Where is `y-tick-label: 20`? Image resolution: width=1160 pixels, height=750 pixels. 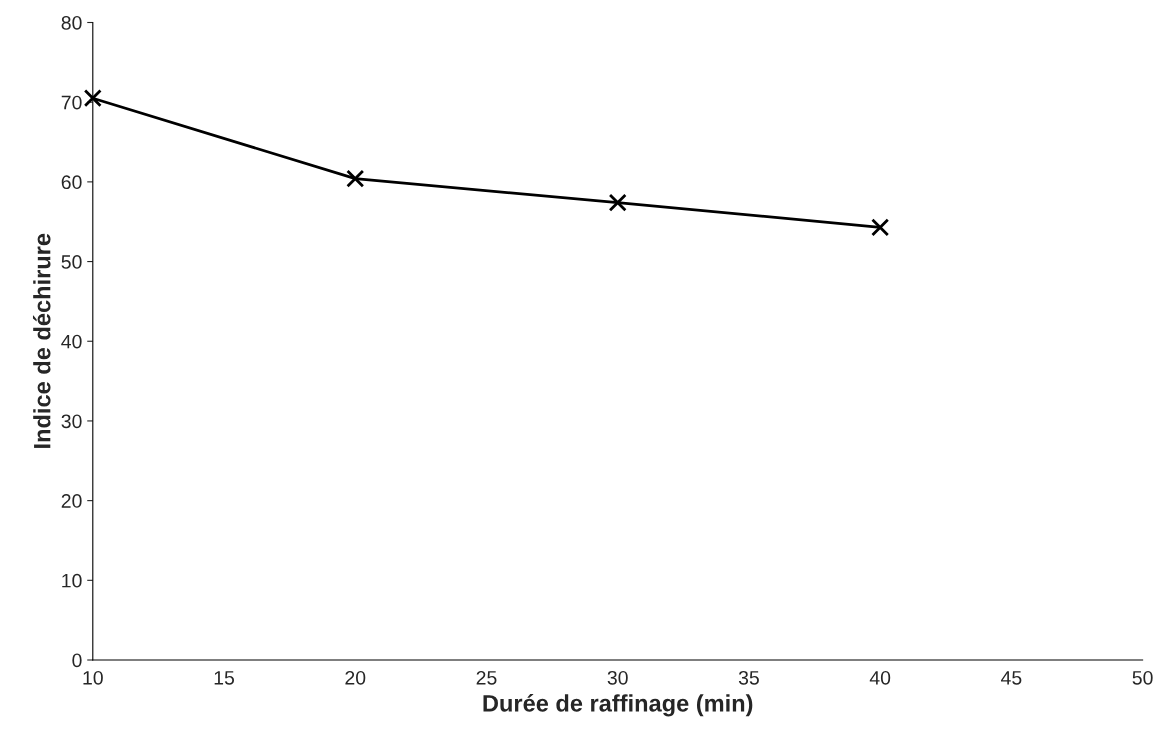
y-tick-label: 20 is located at coordinates (71, 501).